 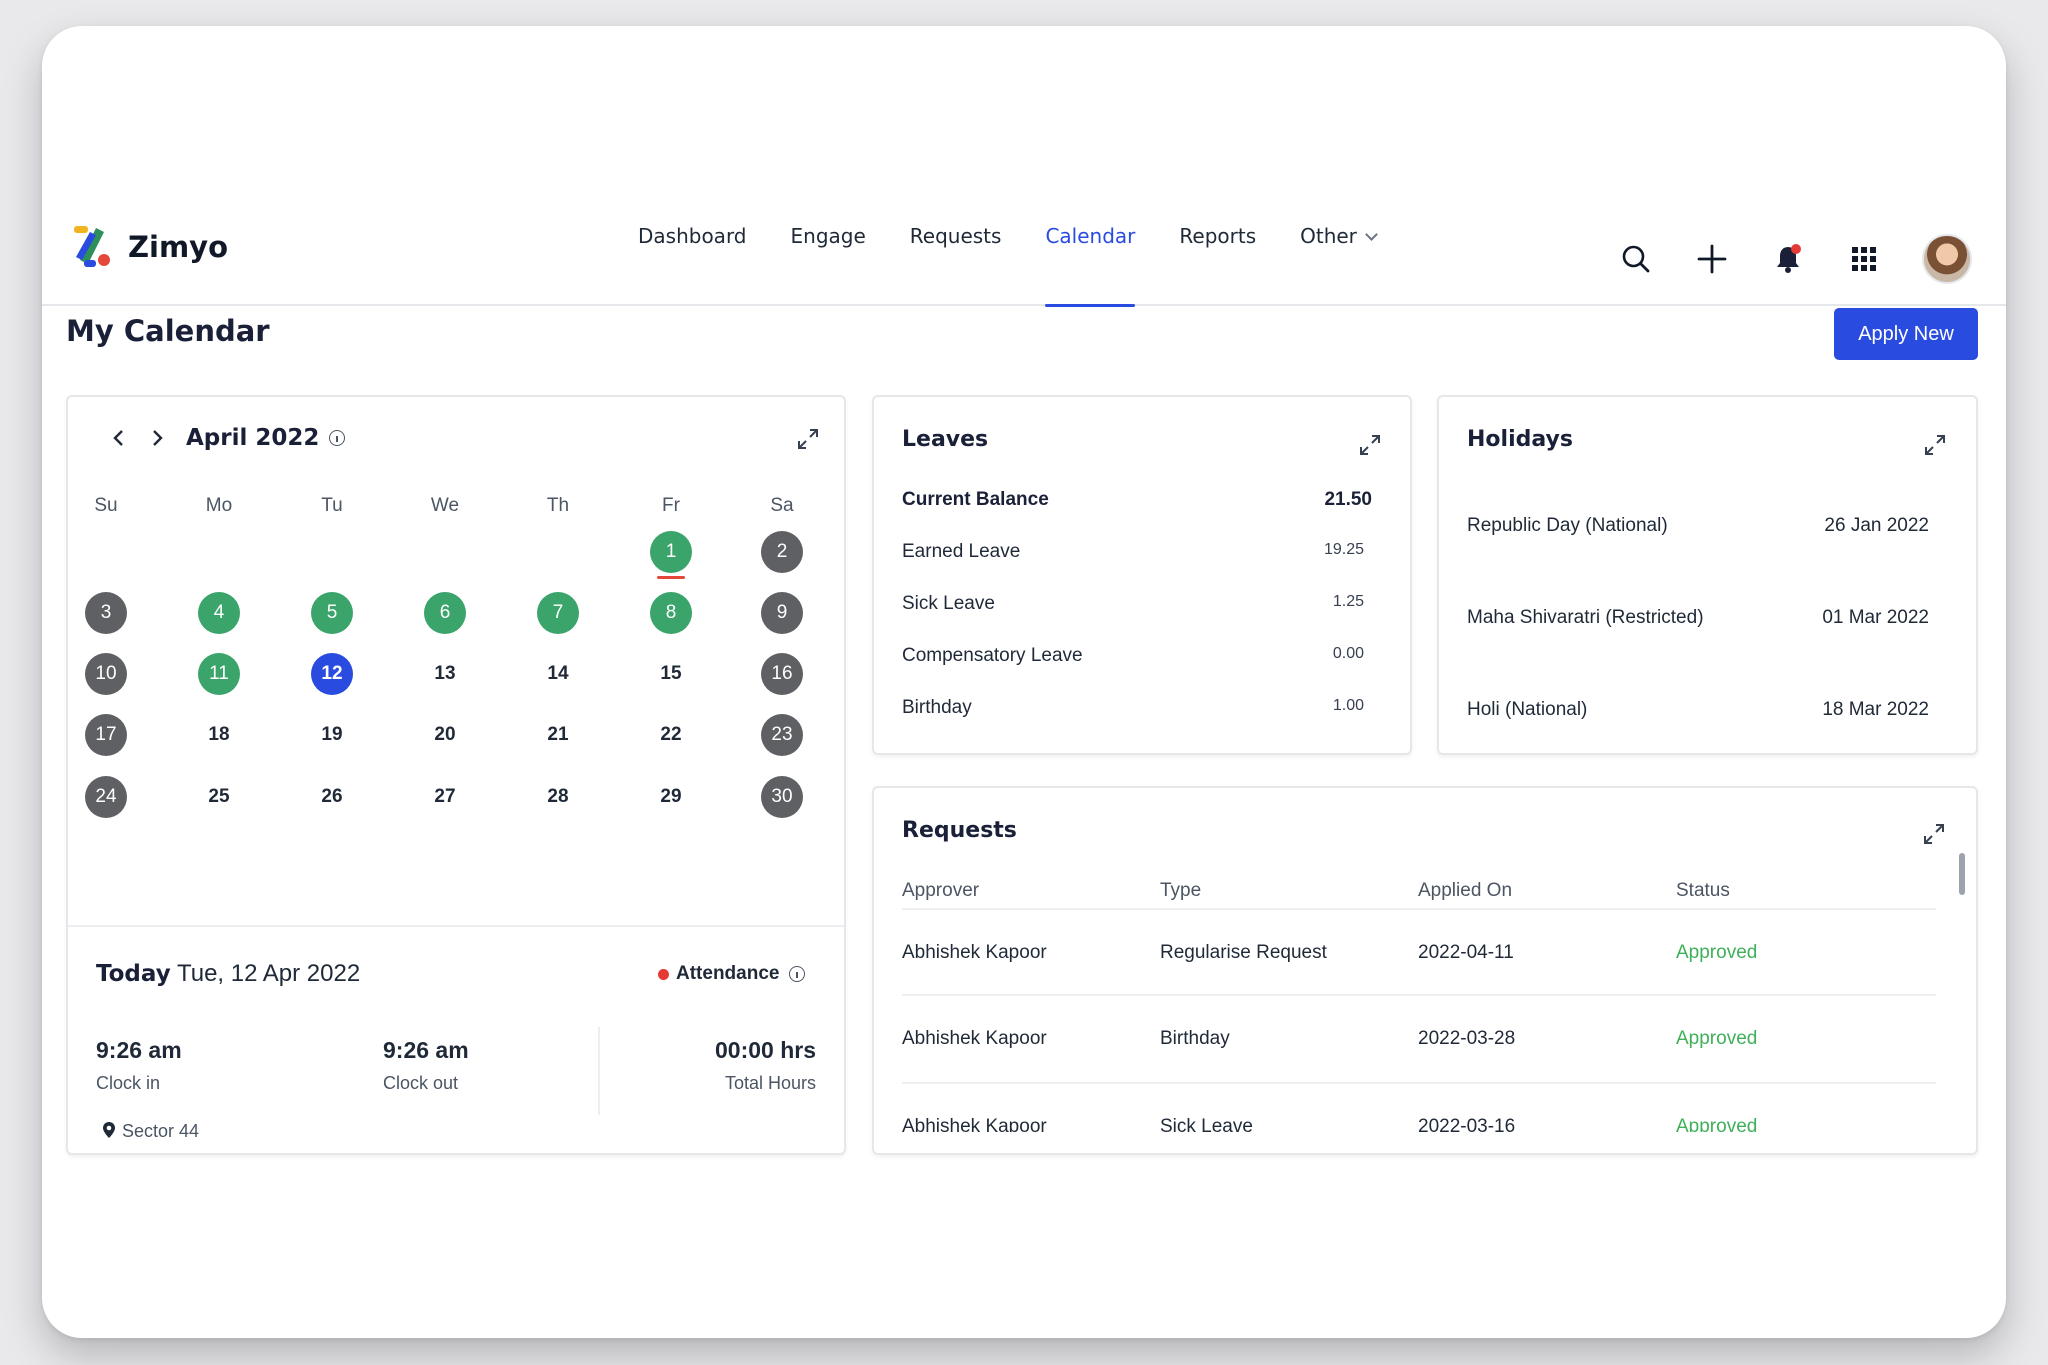 What do you see at coordinates (219, 734) in the screenshot?
I see `calendar-day: 18` at bounding box center [219, 734].